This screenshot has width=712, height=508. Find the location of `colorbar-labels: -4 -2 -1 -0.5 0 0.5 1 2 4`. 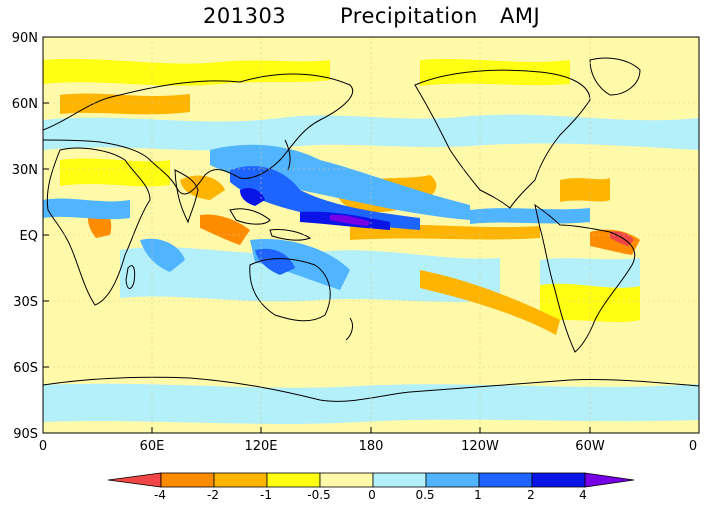

colorbar-labels: -4 -2 -1 -0.5 0 0.5 1 2 4 is located at coordinates (370, 495).